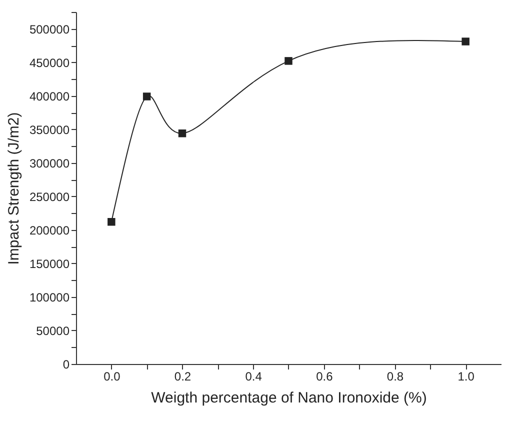  I want to click on x-tick-label: 0.4, so click(253, 377).